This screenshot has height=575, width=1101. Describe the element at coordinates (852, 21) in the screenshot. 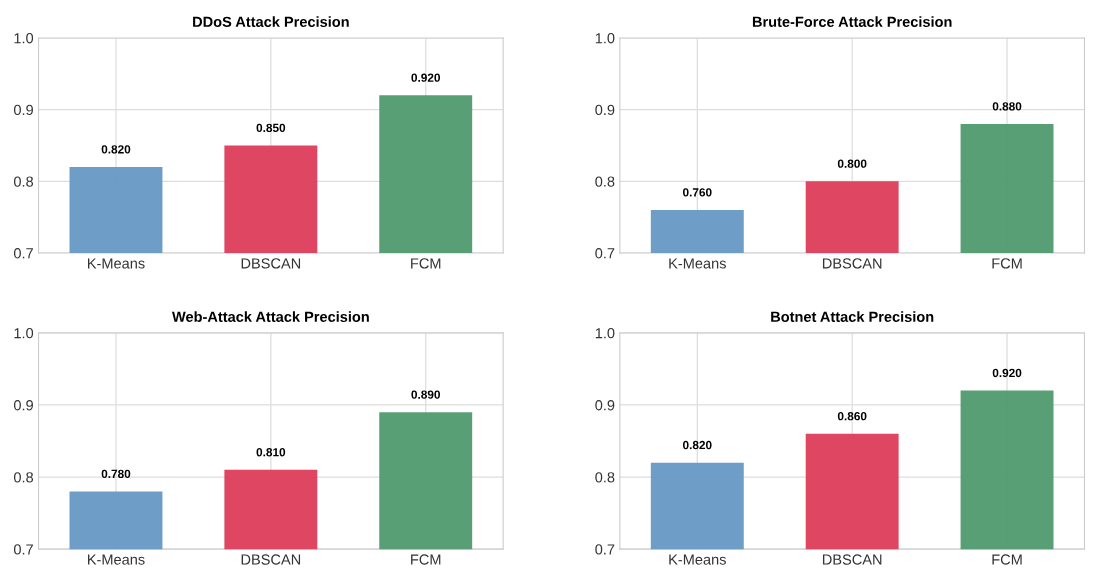

I see `chart-title: Brute-Force Attack Precision` at that location.